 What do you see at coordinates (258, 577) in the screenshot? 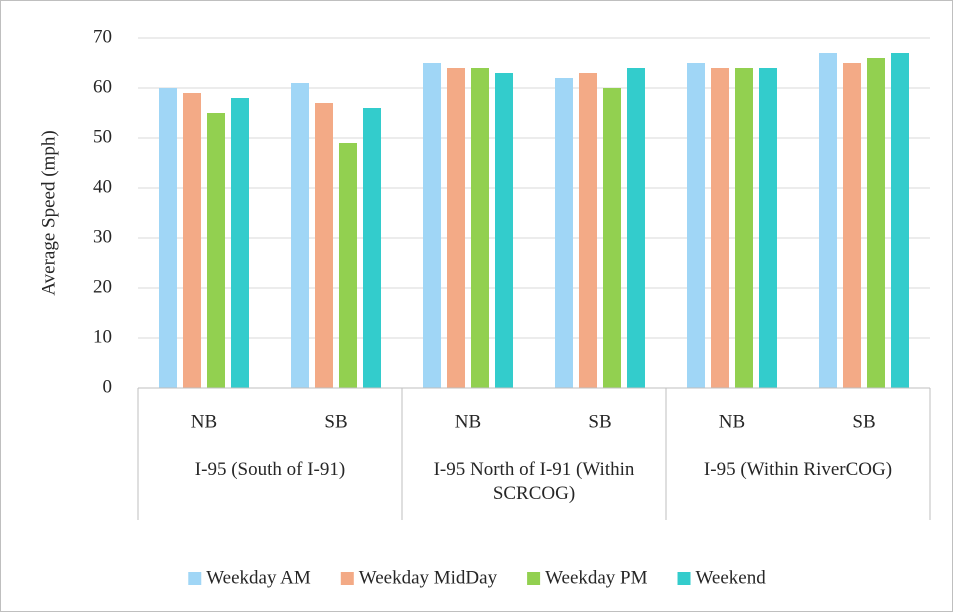
I see `legend-label: Weekday AM` at bounding box center [258, 577].